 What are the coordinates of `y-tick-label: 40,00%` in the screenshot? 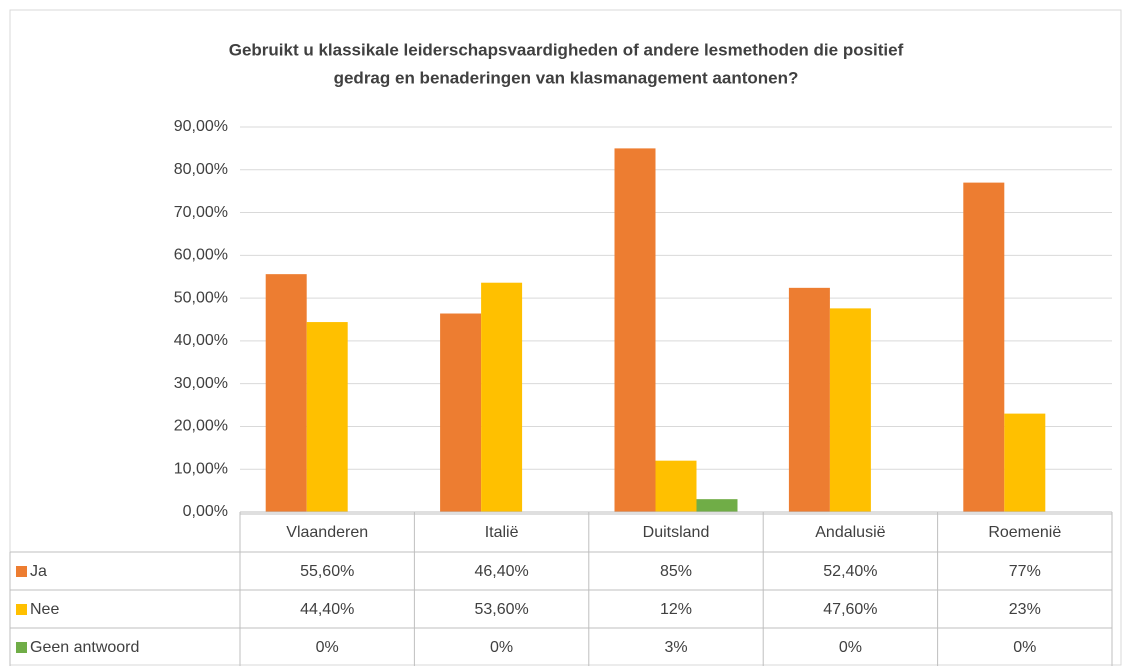 It's located at (201, 340).